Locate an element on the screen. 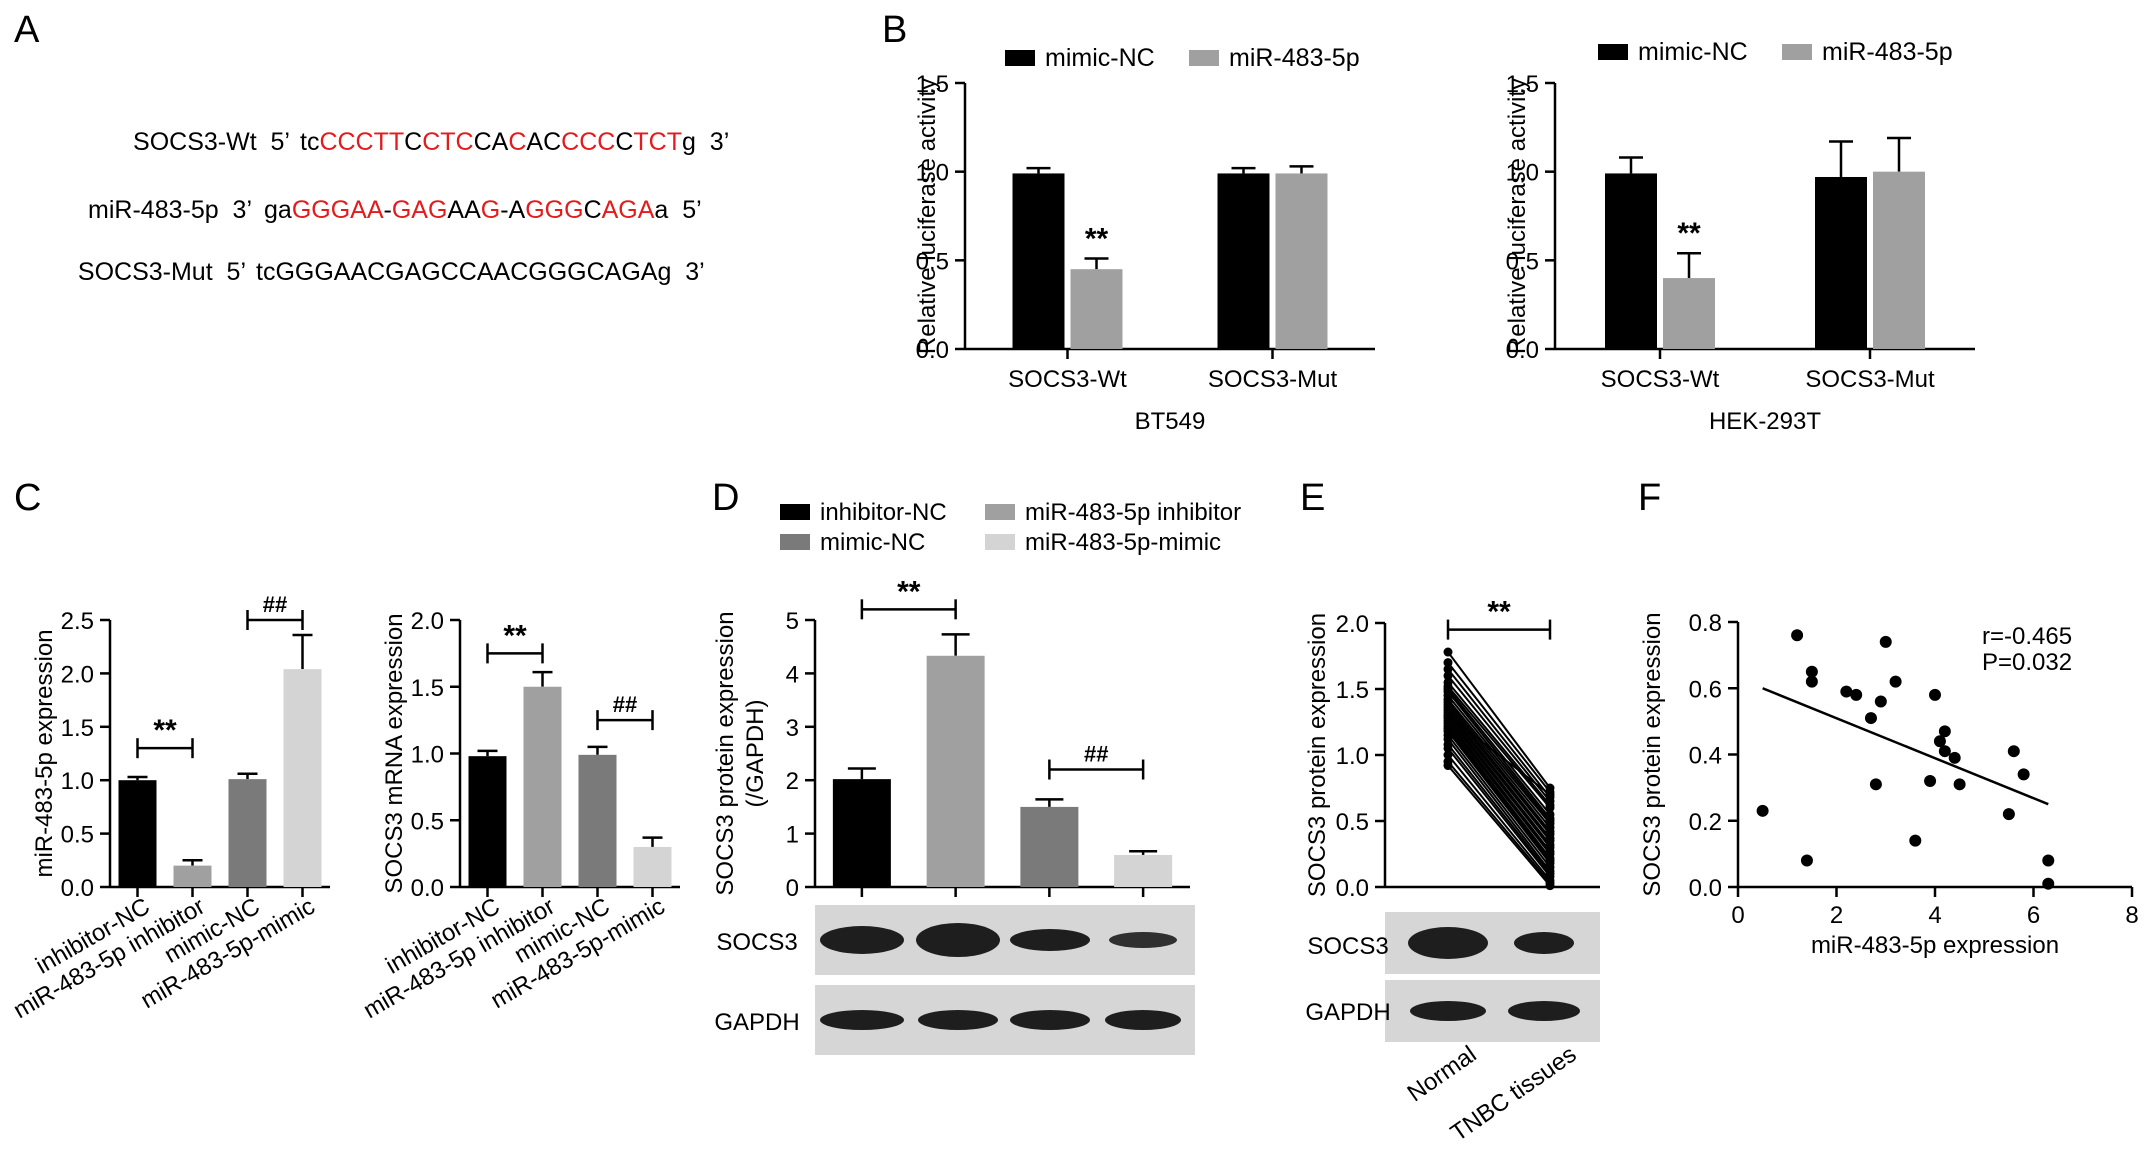 Image resolution: width=2150 pixels, height=1162 pixels. chart-e-y-axis: 0.0 0.5 1.0 1.5 2.0 is located at coordinates (1361, 756).